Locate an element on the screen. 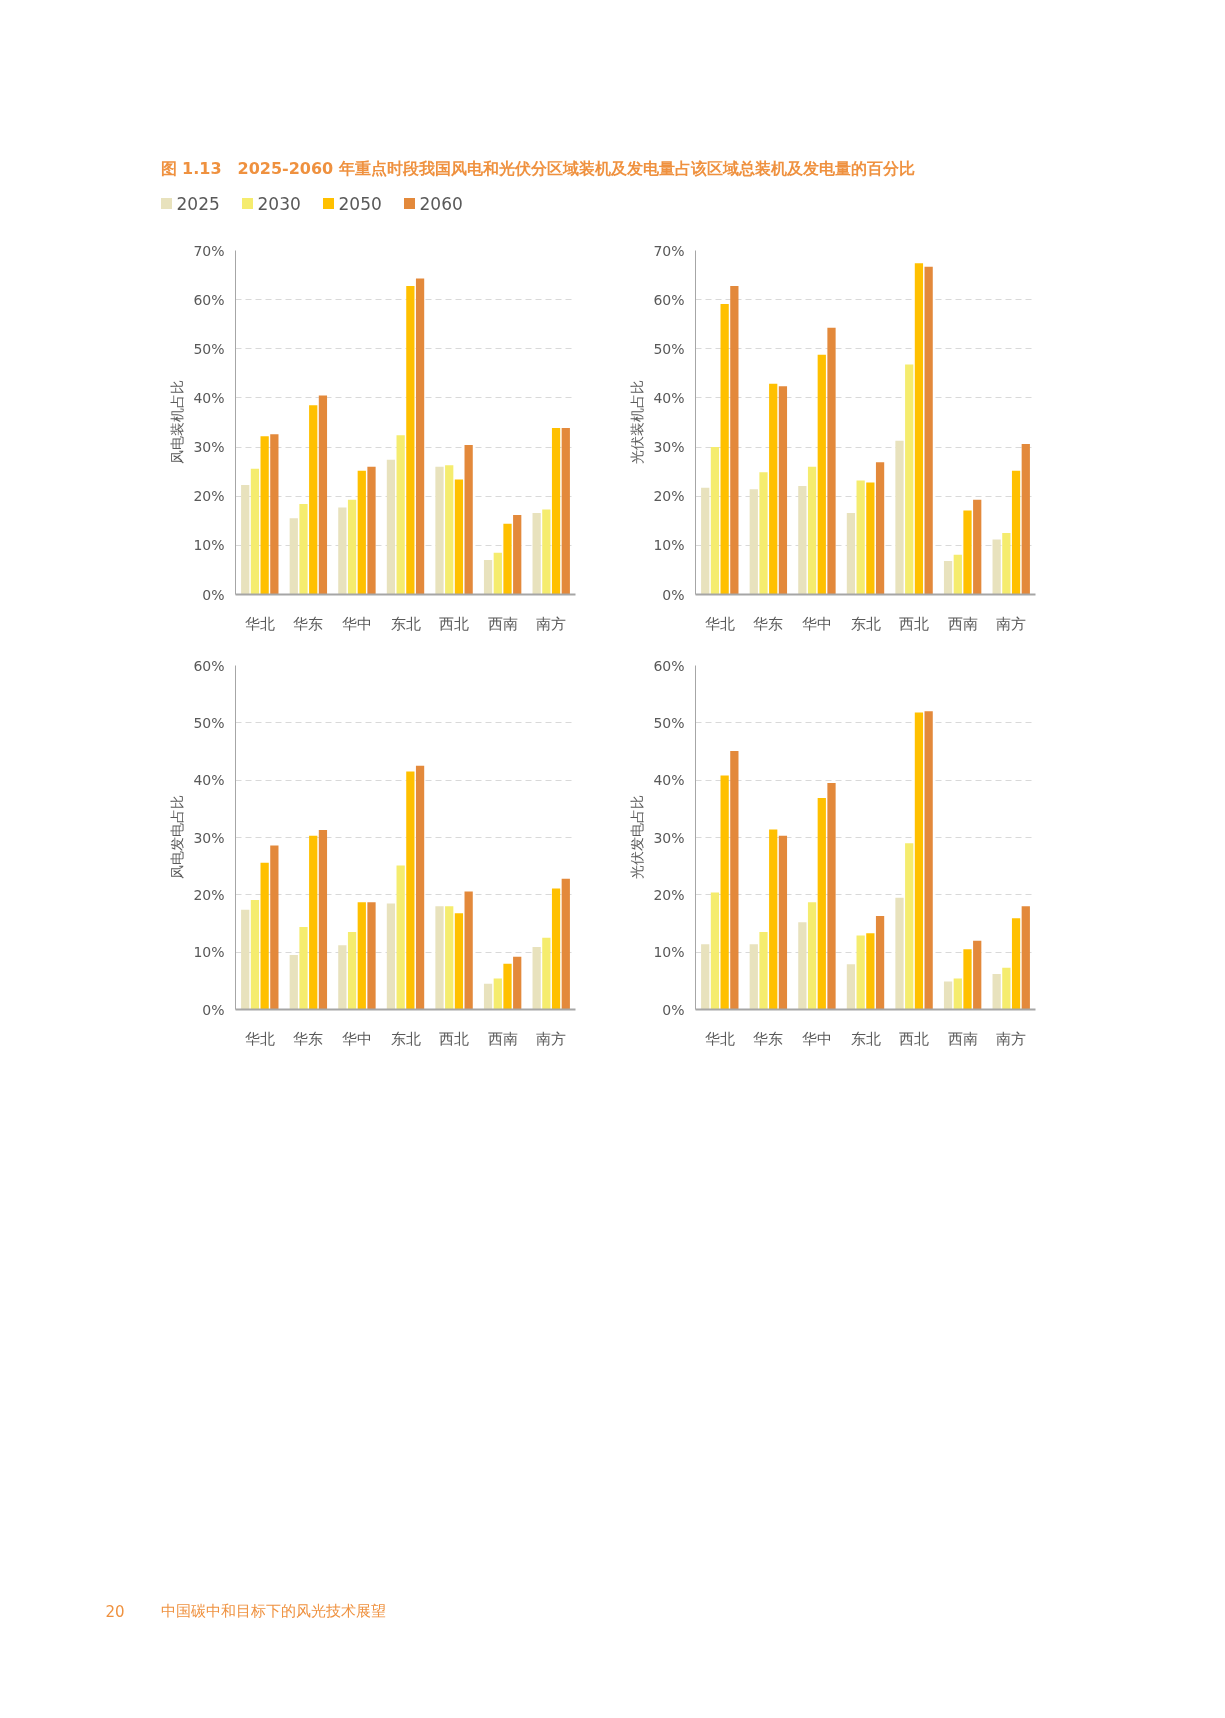 This screenshot has height=1718, width=1225. text: 中国碳中和目标下的风光技术展望 is located at coordinates (273, 1610).